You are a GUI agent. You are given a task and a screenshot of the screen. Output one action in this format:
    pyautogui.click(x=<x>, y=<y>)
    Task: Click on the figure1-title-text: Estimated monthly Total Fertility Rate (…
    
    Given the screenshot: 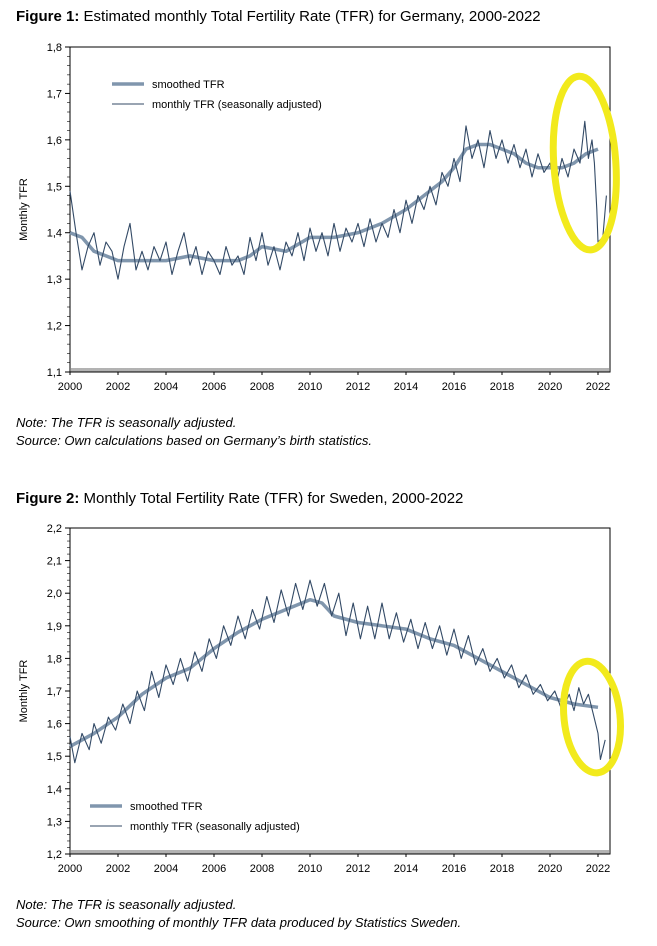 What is the action you would take?
    pyautogui.click(x=312, y=16)
    